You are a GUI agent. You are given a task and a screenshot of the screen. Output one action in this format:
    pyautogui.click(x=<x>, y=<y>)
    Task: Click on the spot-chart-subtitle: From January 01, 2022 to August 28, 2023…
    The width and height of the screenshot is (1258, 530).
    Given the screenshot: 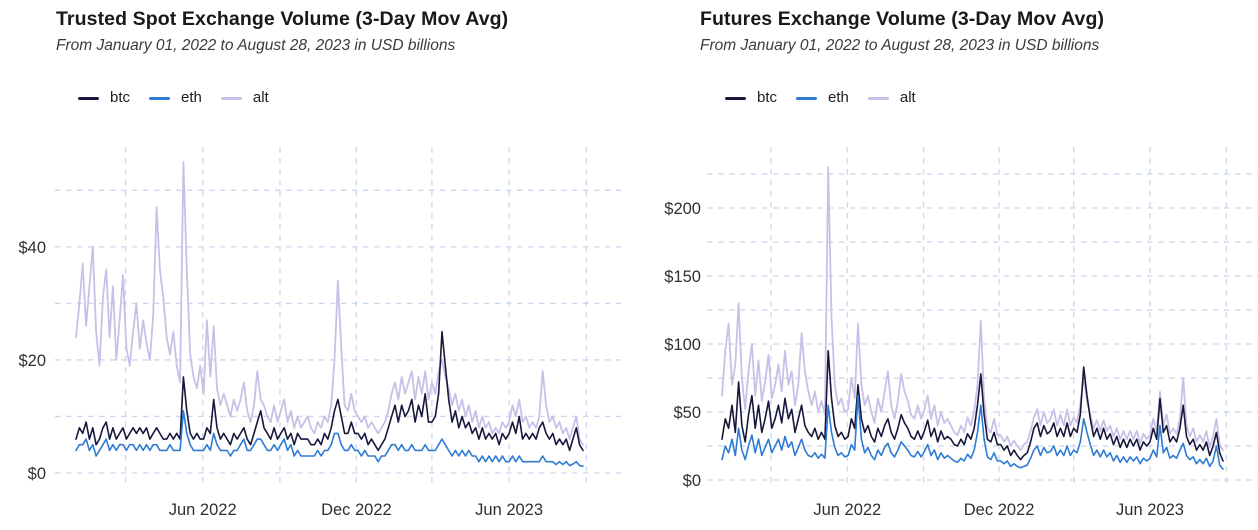 What is the action you would take?
    pyautogui.click(x=256, y=45)
    